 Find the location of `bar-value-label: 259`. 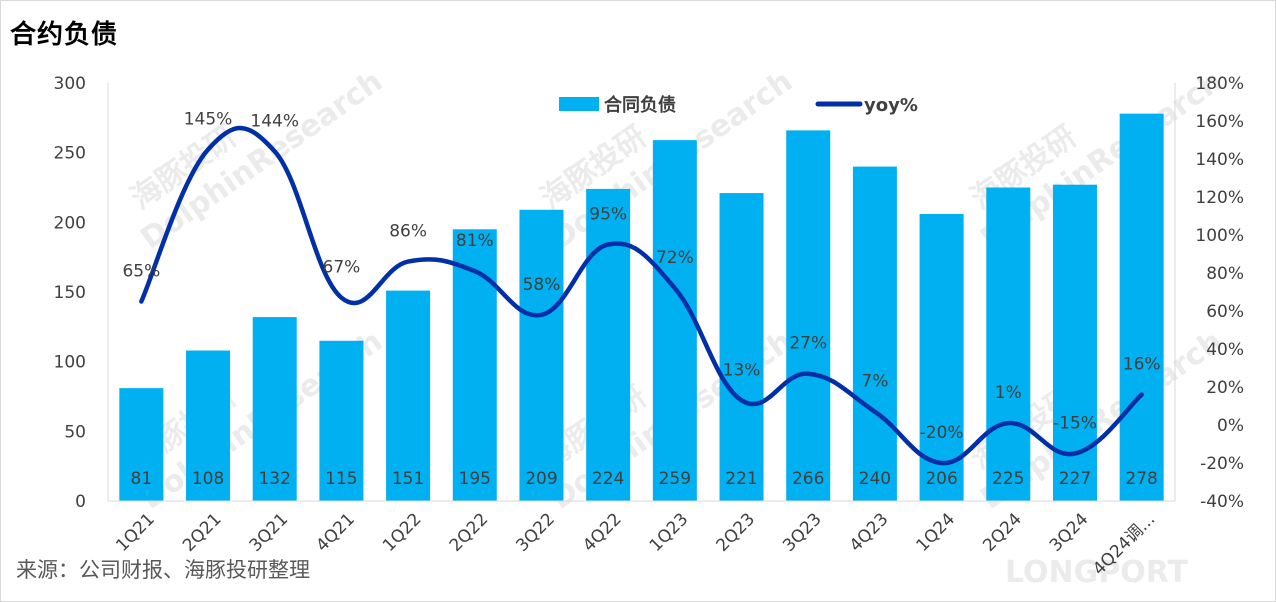

bar-value-label: 259 is located at coordinates (675, 479).